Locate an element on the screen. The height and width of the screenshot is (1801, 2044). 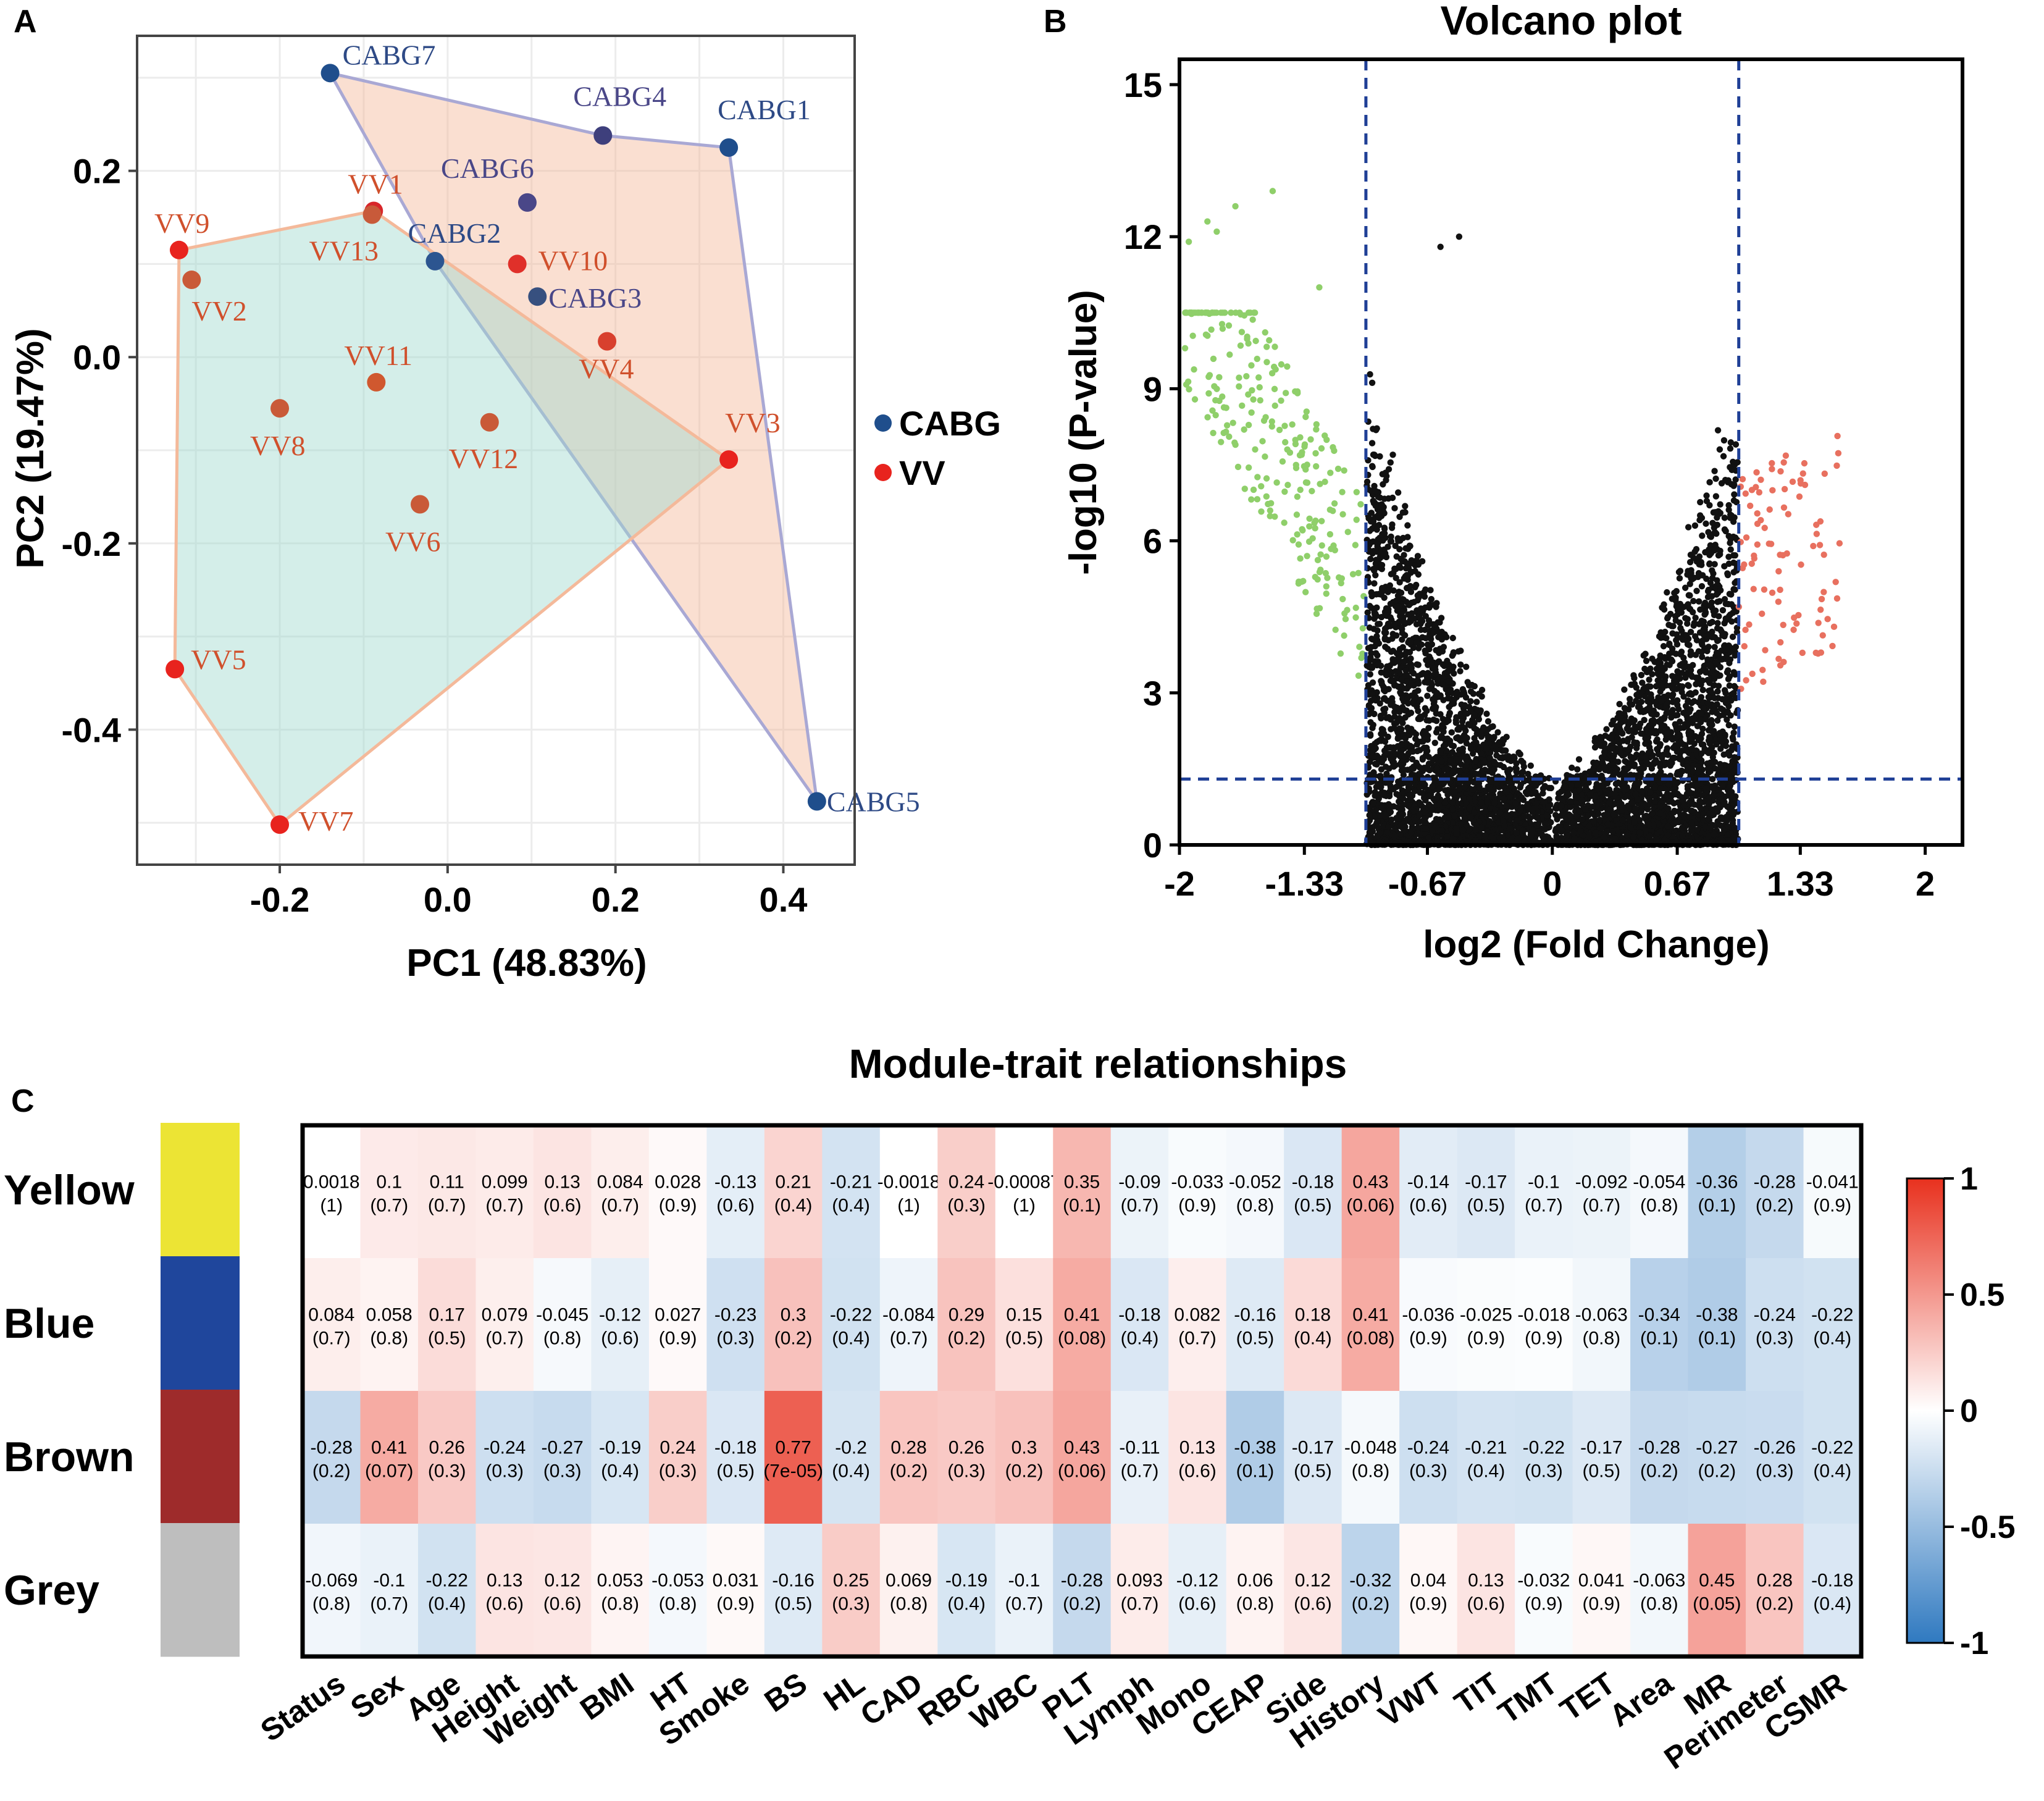
pca-point-vv11 is located at coordinates (376, 382).